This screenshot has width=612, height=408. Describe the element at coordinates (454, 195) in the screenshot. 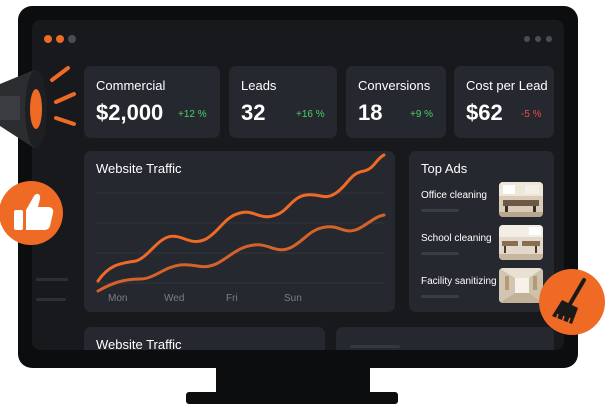

I see `ad-label: Office cleaning` at that location.